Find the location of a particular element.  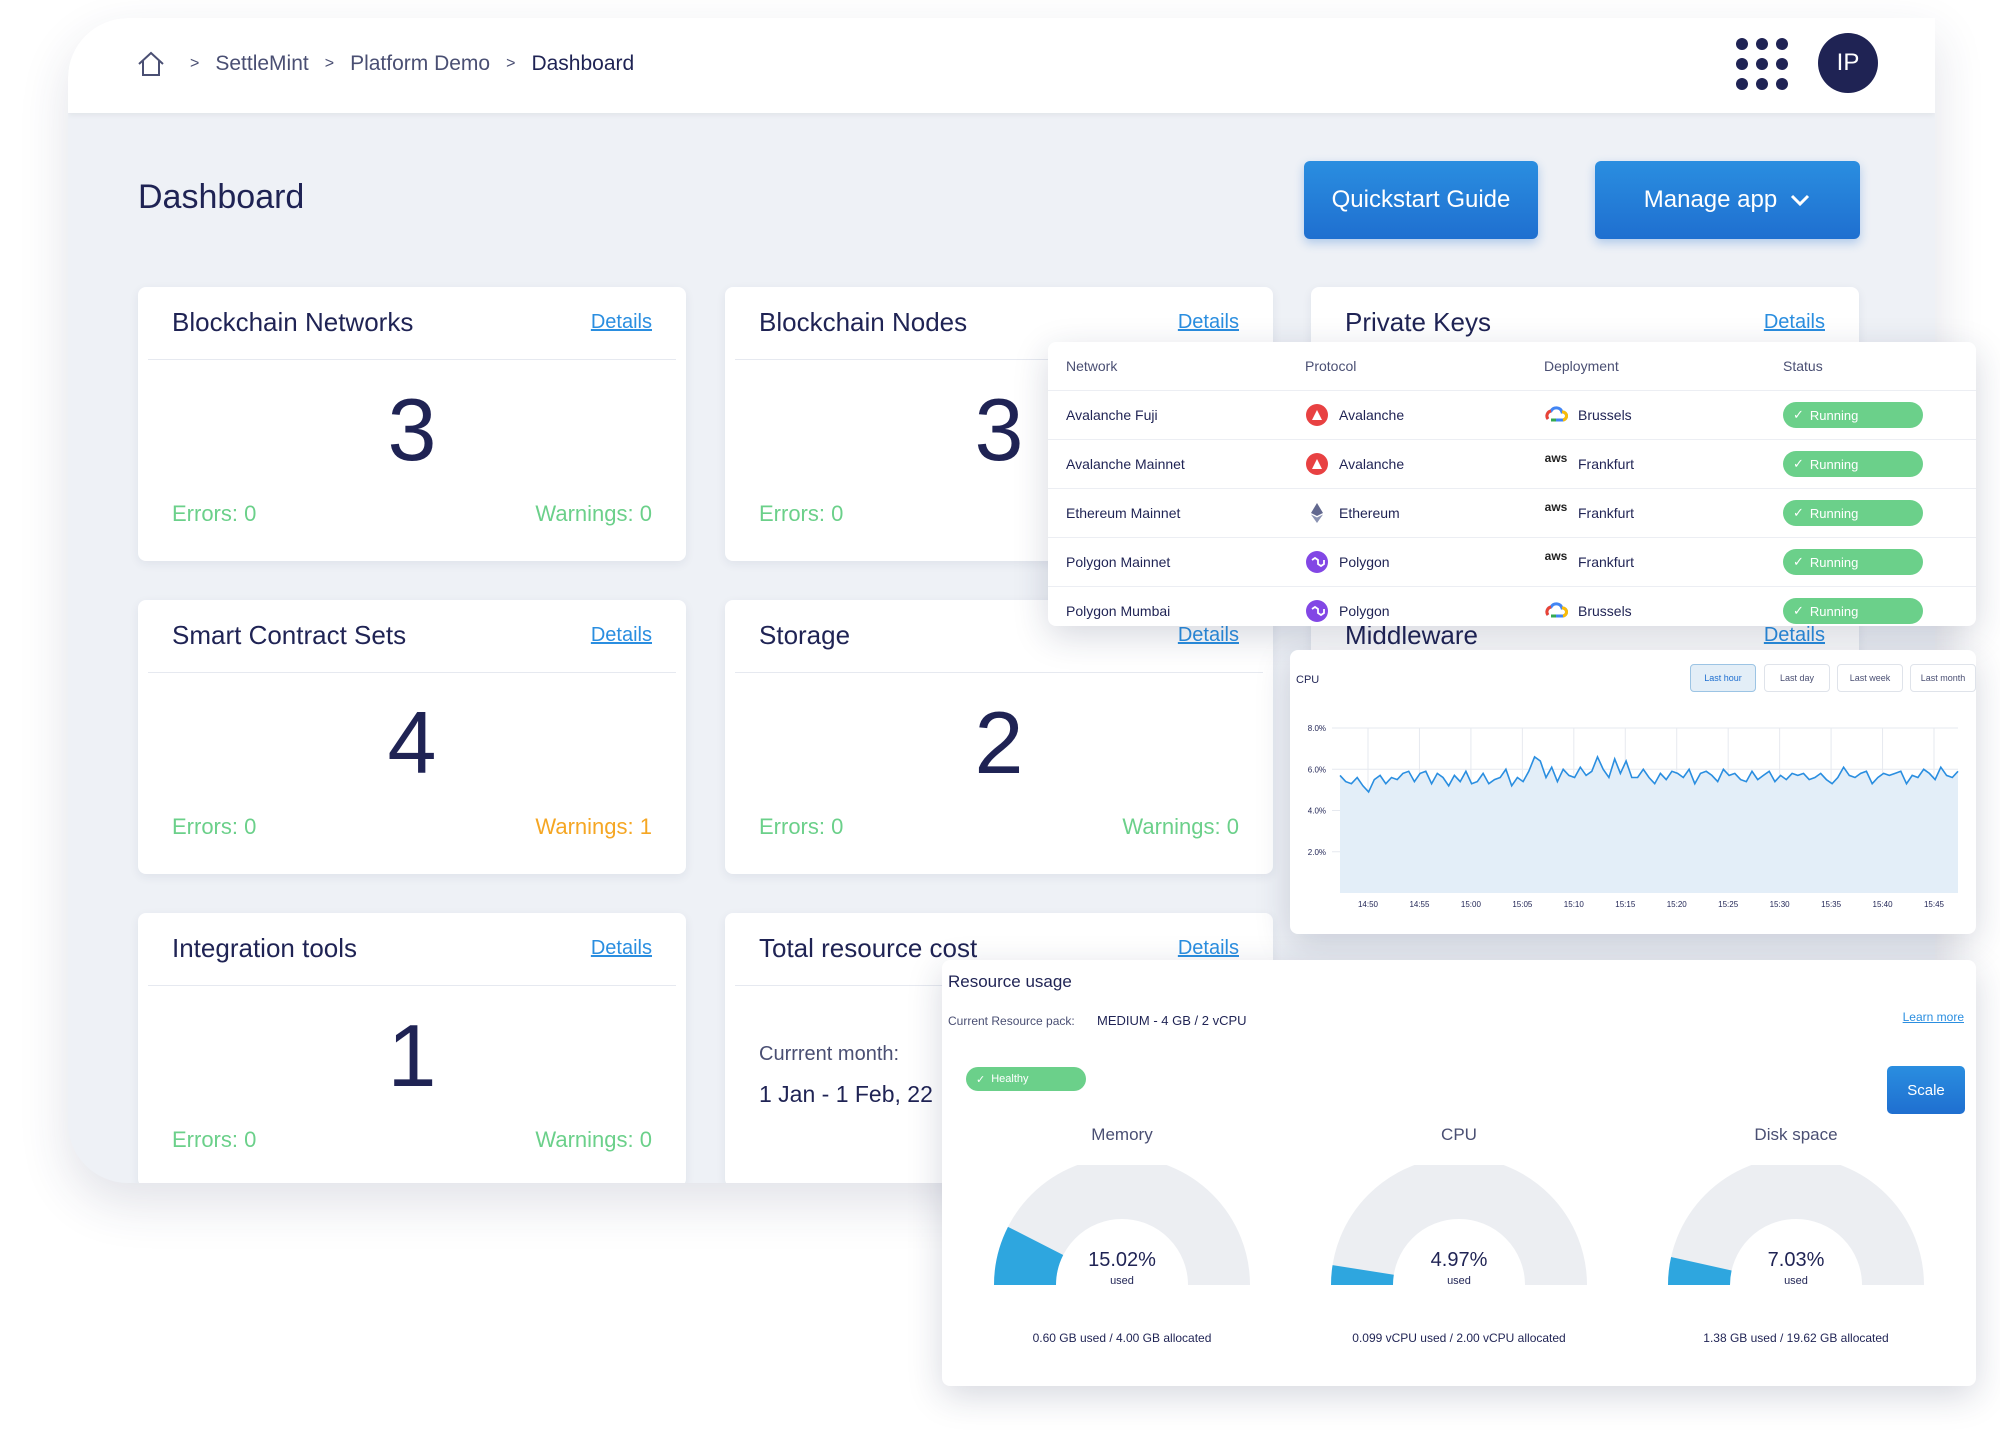

resource-pack-label: Current Resource pack: is located at coordinates (1011, 1021).